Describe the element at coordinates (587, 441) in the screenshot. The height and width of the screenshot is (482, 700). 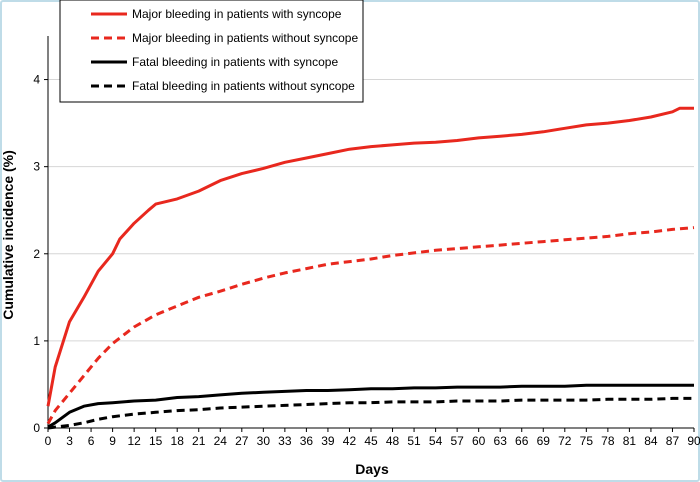
I see `x-tick-label-75: 75` at that location.